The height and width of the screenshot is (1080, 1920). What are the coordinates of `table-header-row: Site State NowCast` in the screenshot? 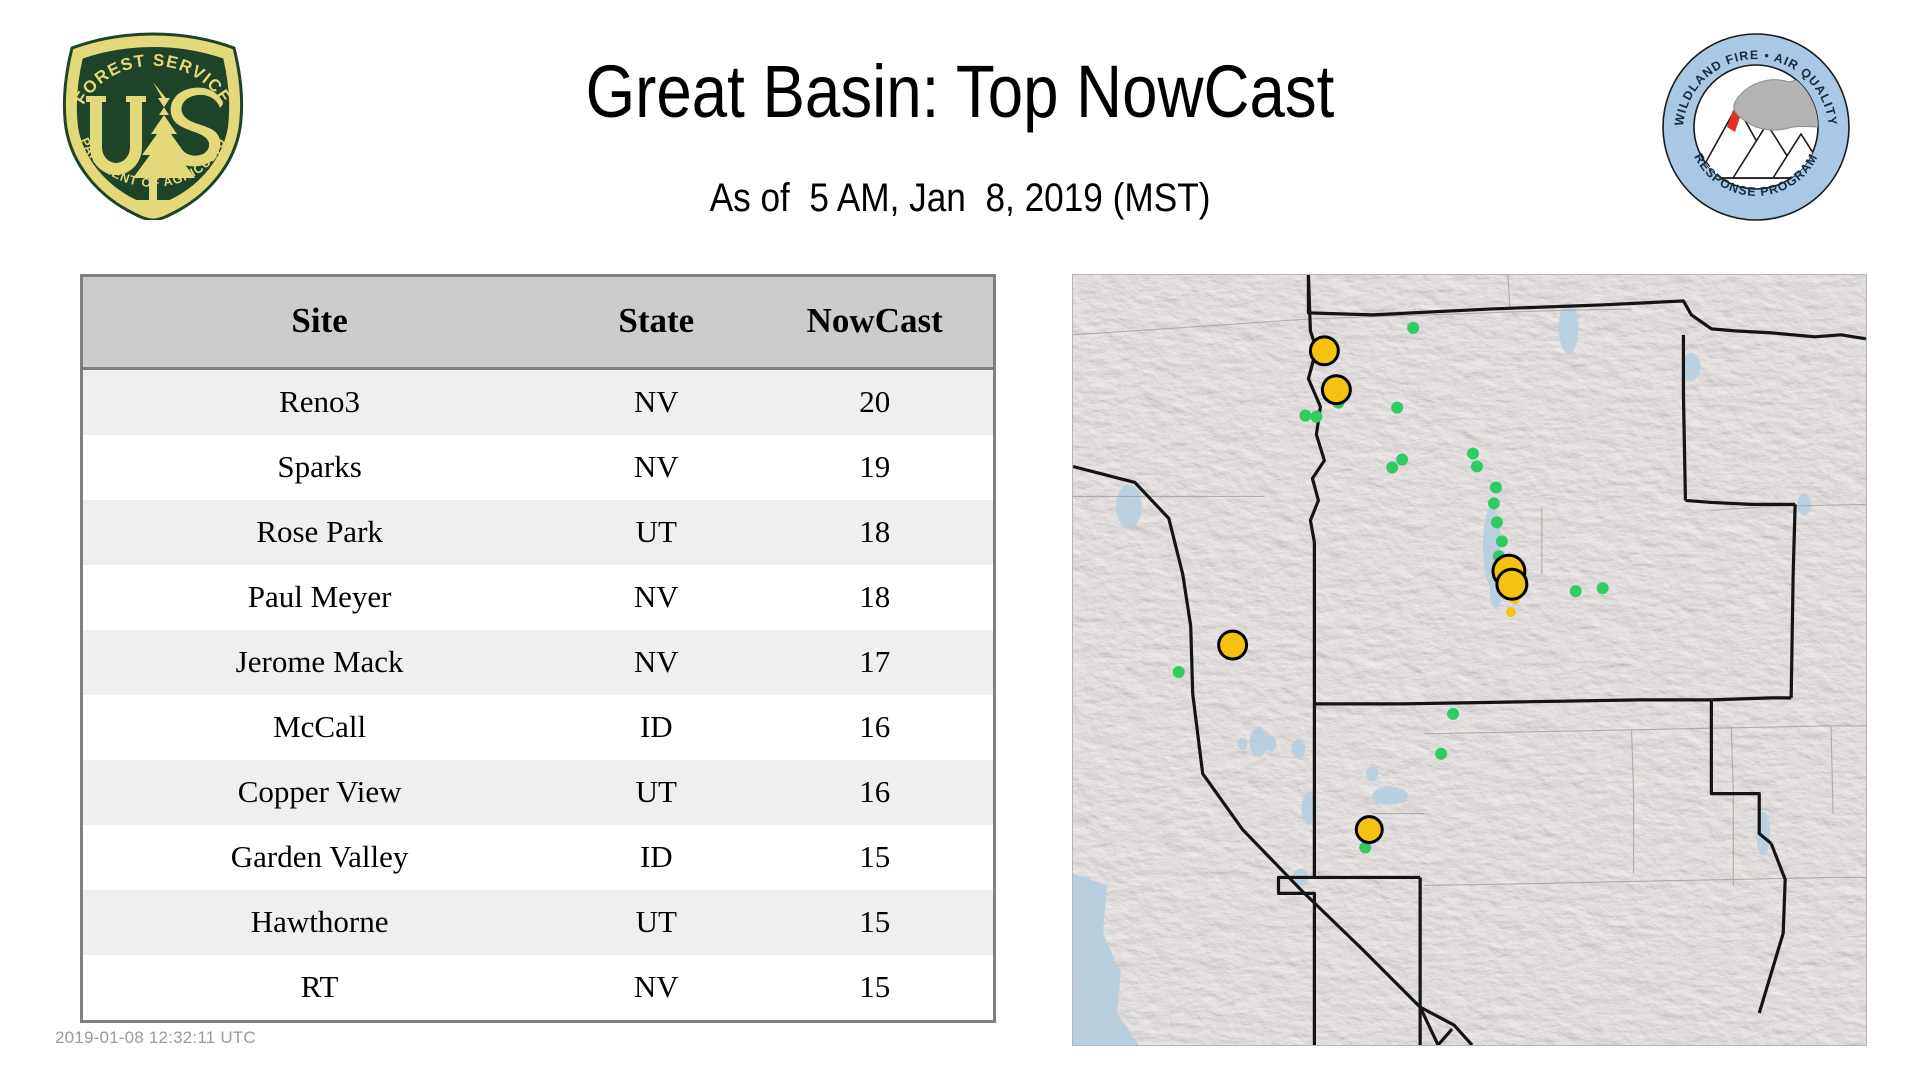 It's located at (538, 323).